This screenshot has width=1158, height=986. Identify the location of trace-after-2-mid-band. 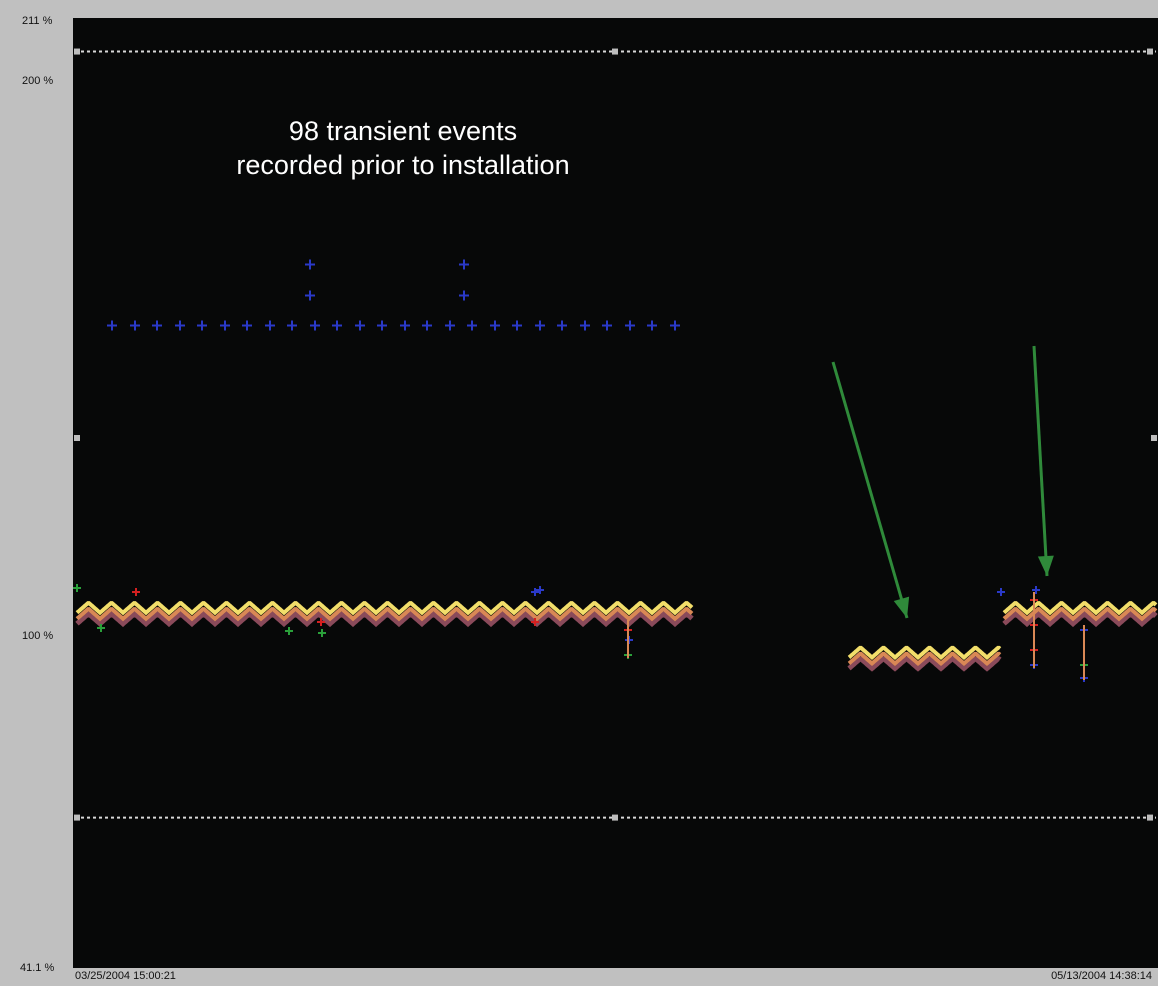
(1080, 614).